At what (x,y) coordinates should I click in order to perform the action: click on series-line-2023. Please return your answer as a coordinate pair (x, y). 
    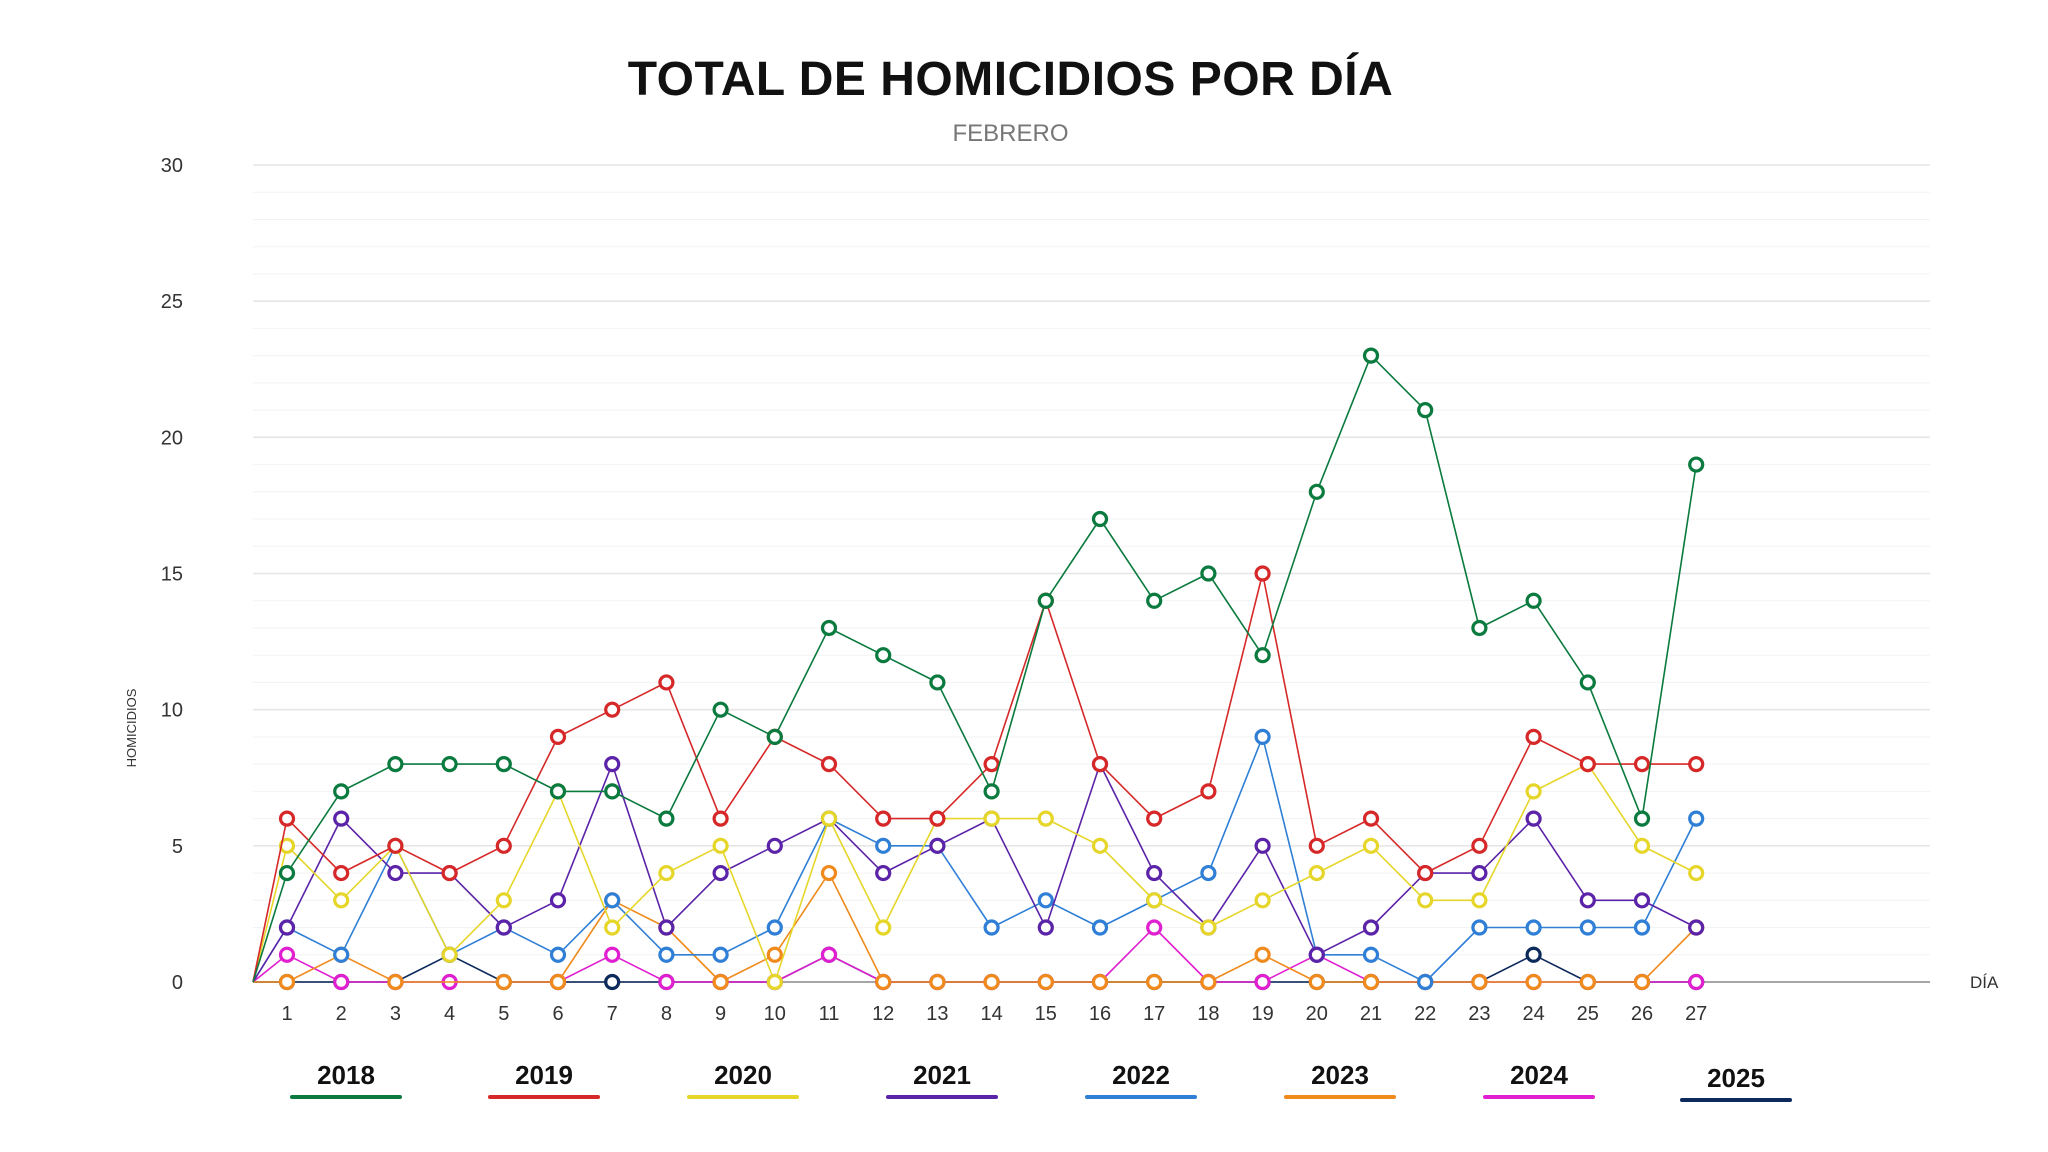
    Looking at the image, I should click on (975, 927).